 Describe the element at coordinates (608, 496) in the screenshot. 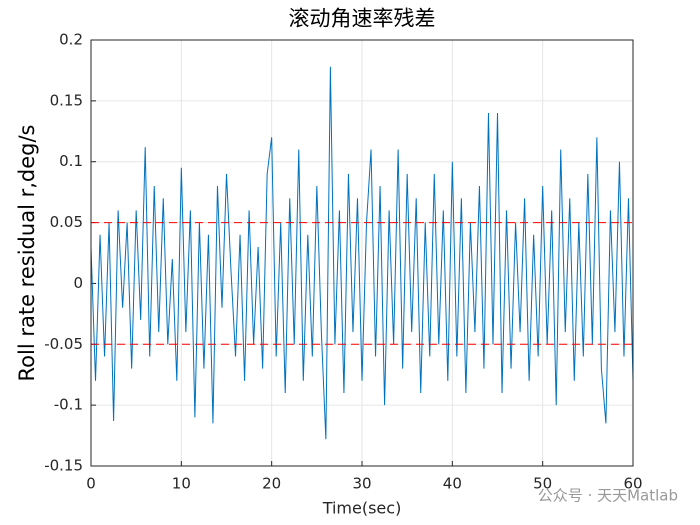

I see `watermark: 公众号 · 天天Matlab` at that location.